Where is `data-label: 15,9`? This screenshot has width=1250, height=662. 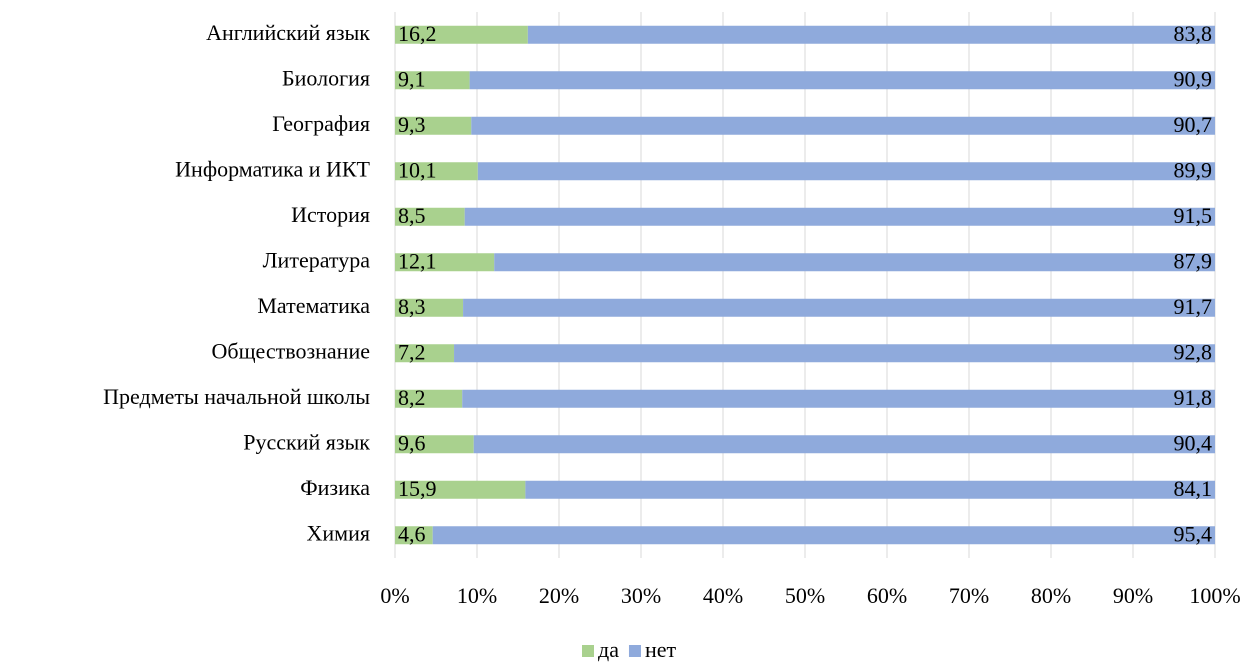
data-label: 15,9 is located at coordinates (417, 488).